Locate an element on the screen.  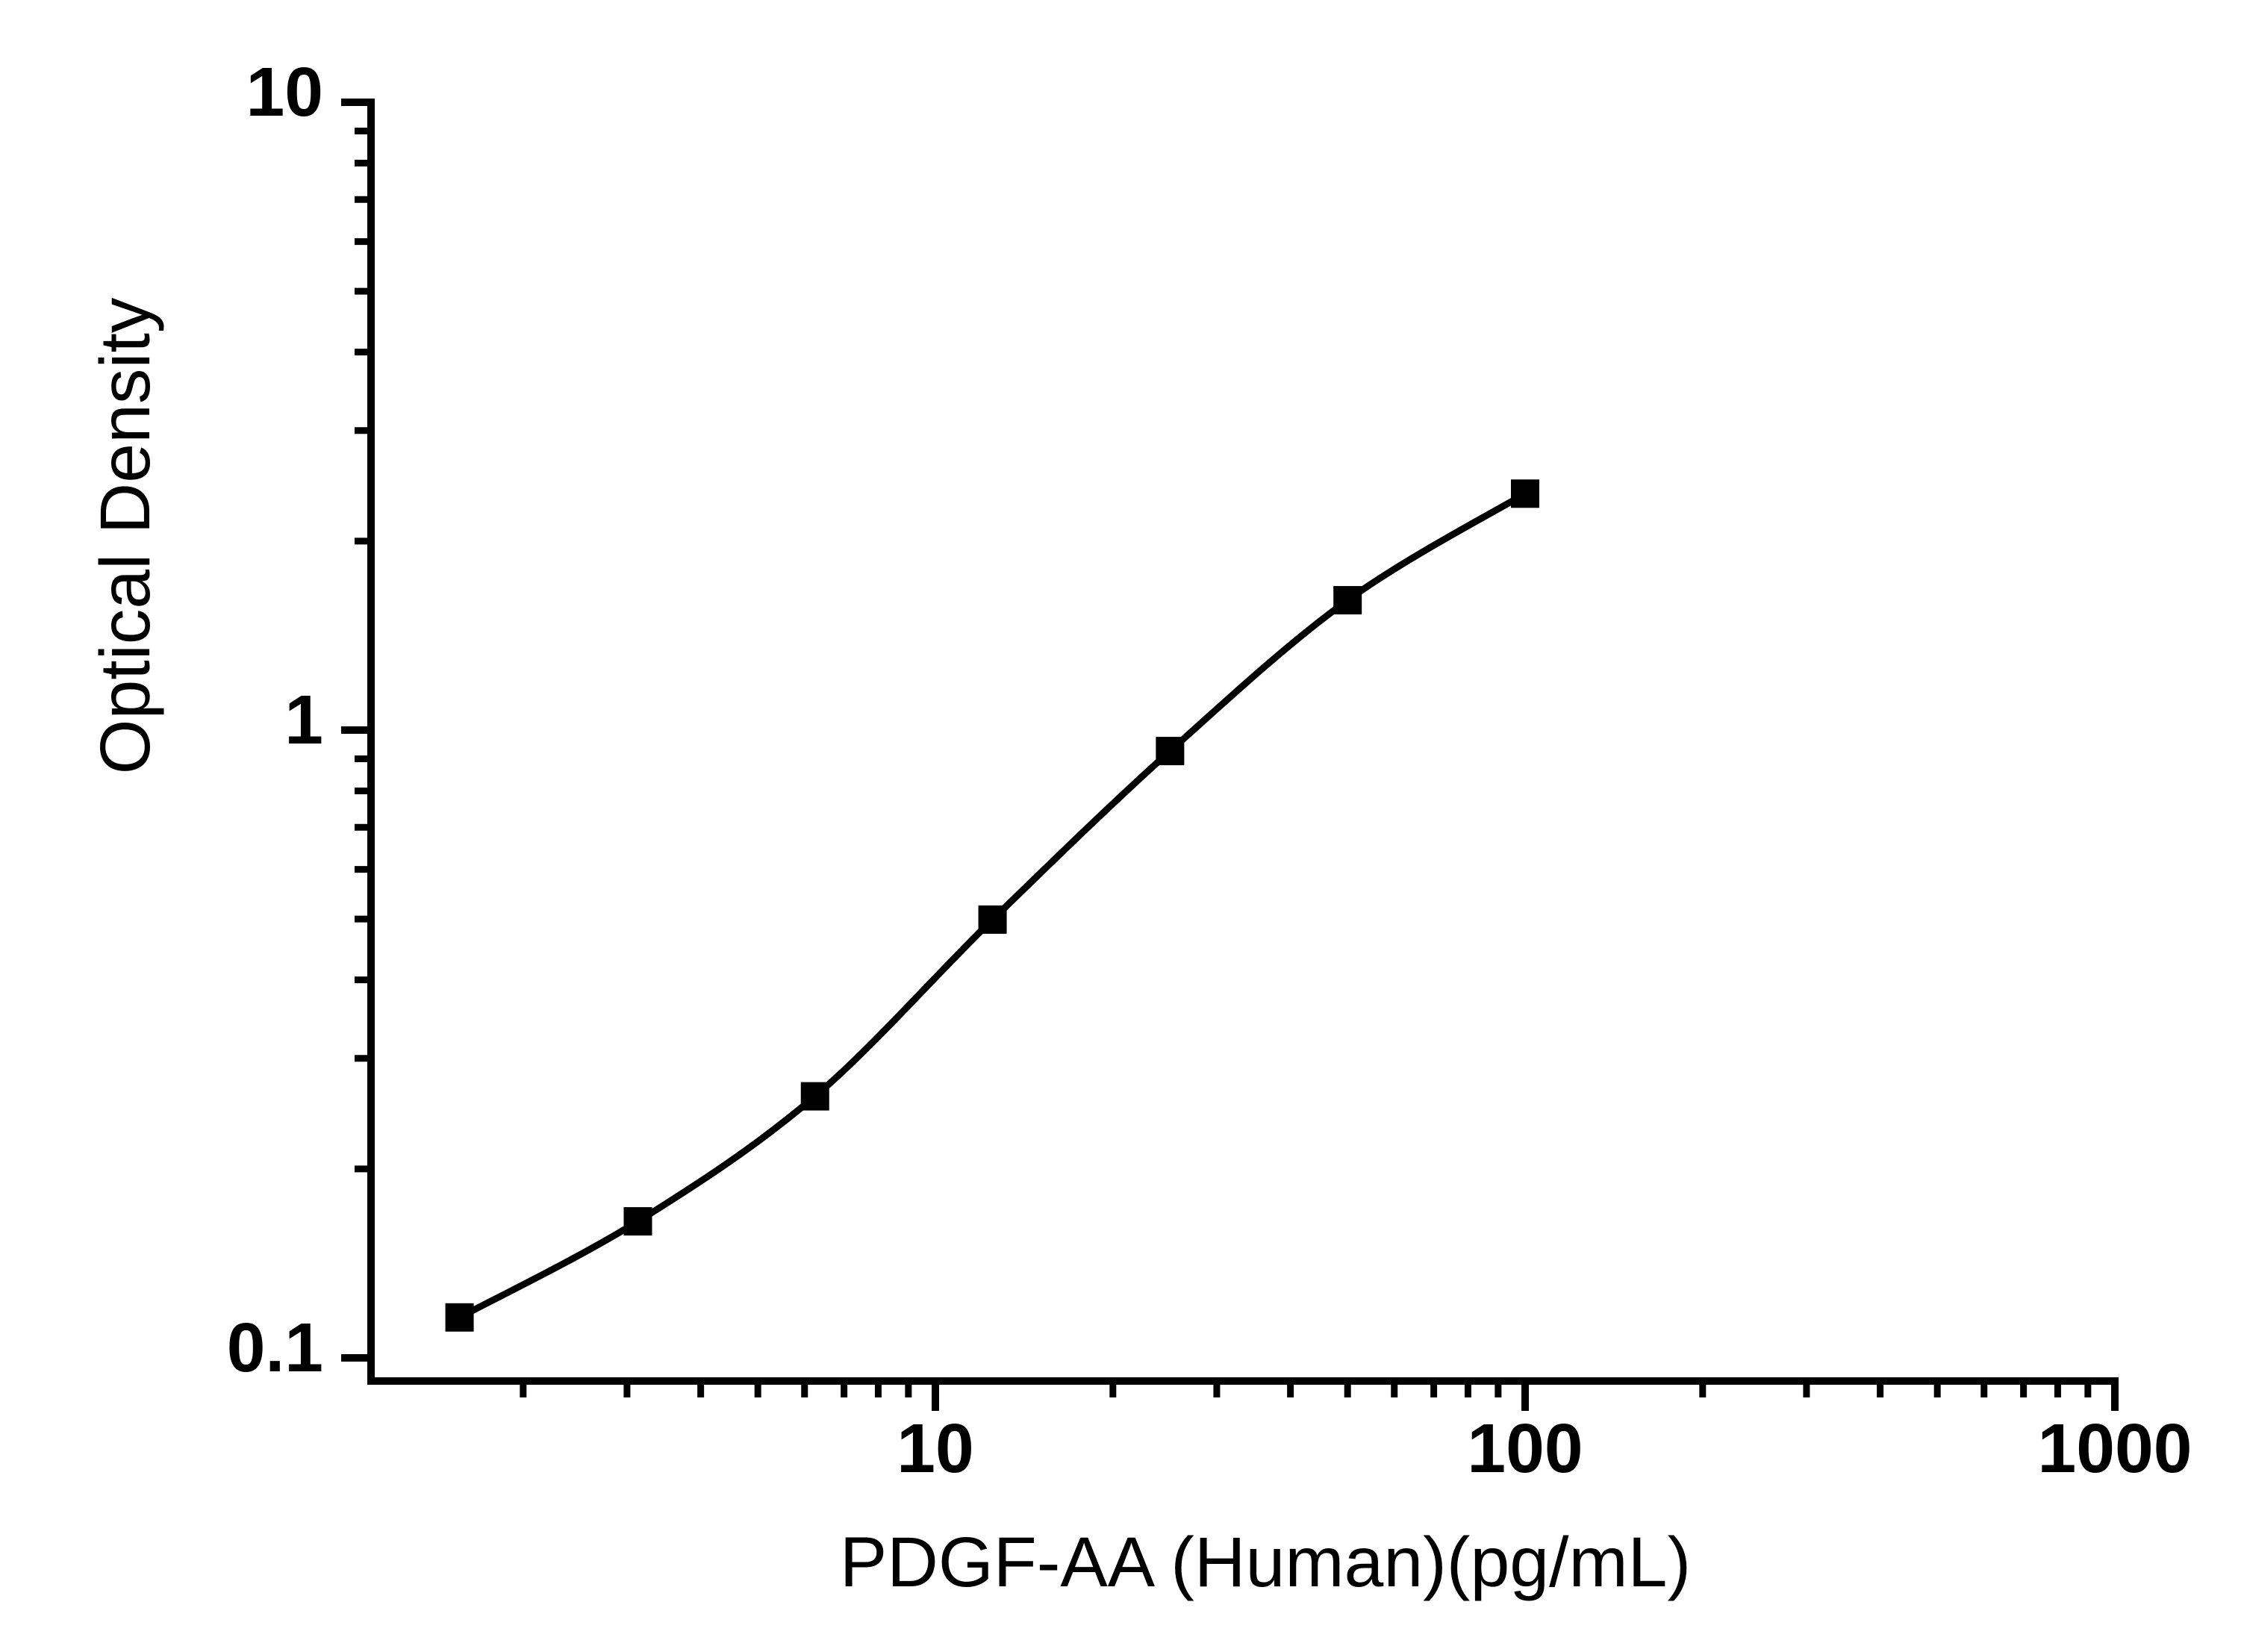
y-axis-title: Optical Density is located at coordinates (125, 536).